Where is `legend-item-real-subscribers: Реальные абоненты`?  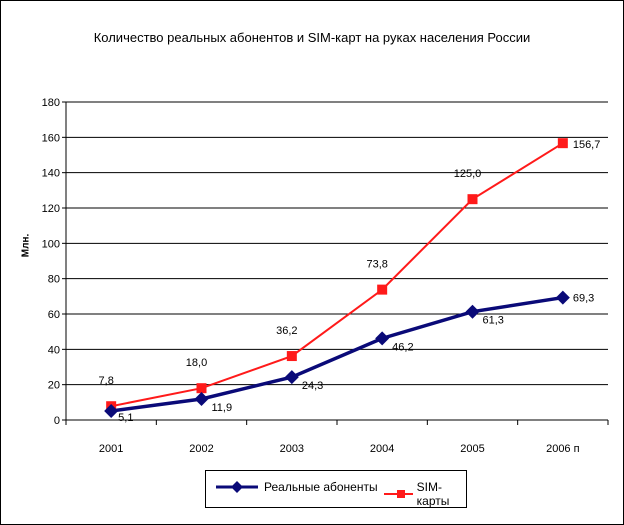
legend-item-real-subscribers: Реальные абоненты is located at coordinates (296, 487).